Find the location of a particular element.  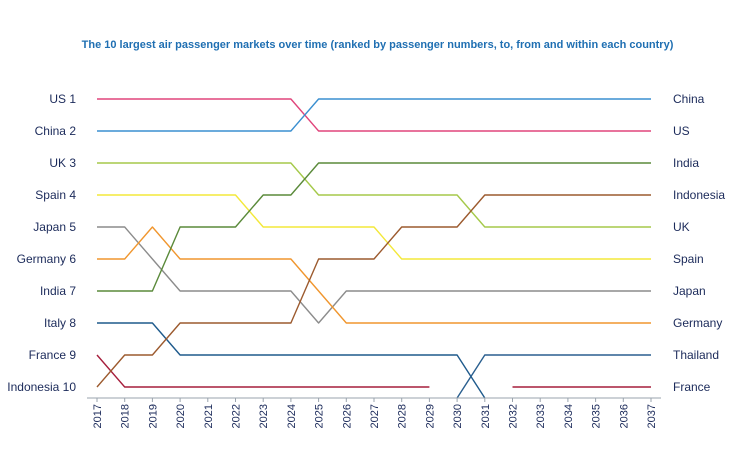

right-rank-label: Japan is located at coordinates (689, 291).